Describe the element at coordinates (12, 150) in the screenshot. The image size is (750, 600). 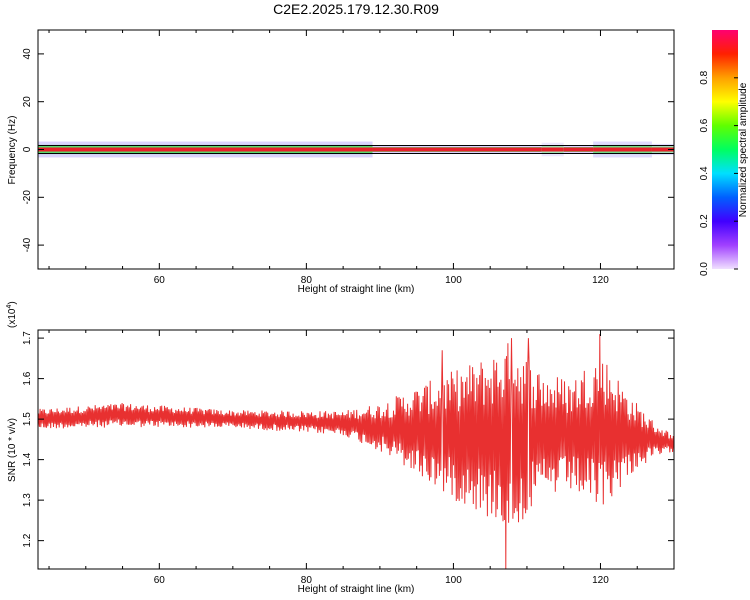
I see `spectrogram-ylabel: Frequency (Hz)` at that location.